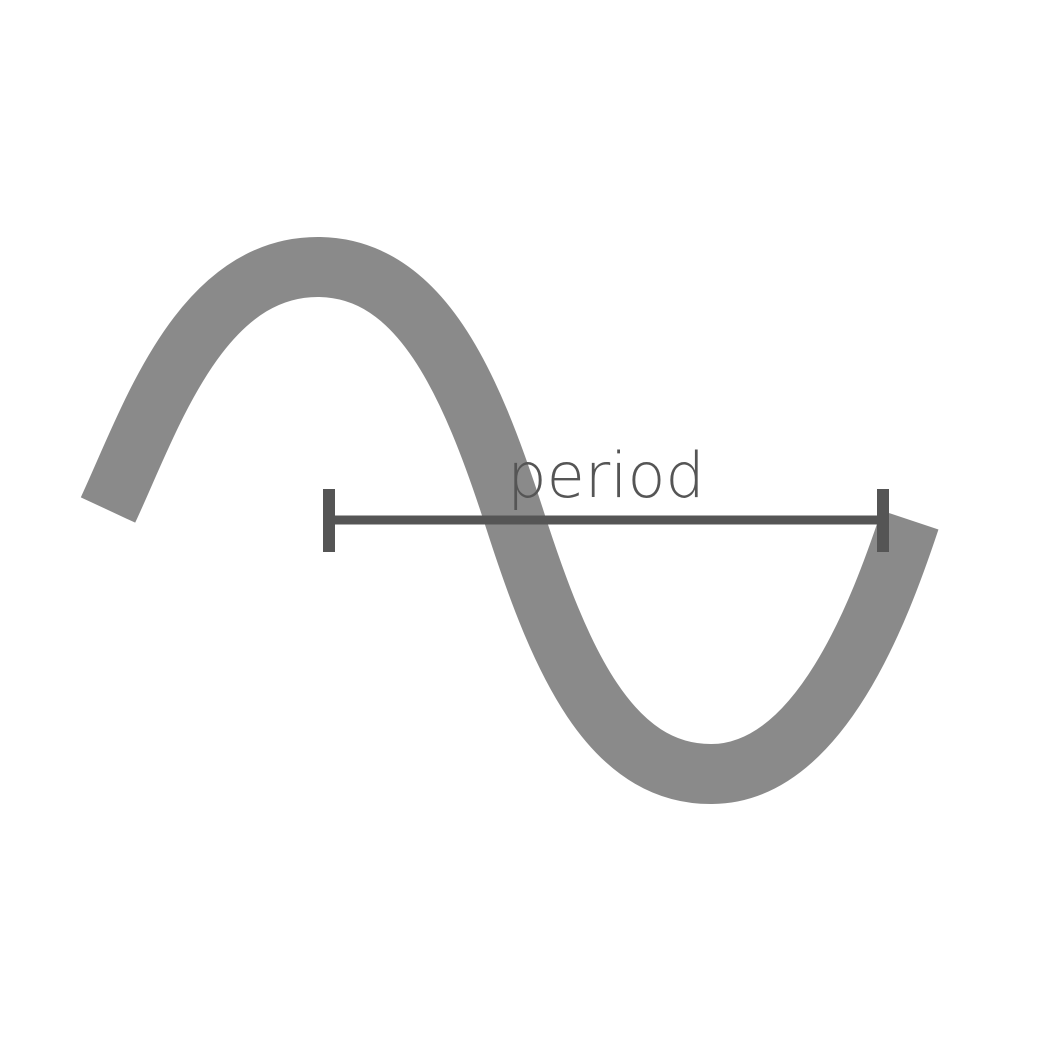  Describe the element at coordinates (606, 520) in the screenshot. I see `period-bracket` at that location.